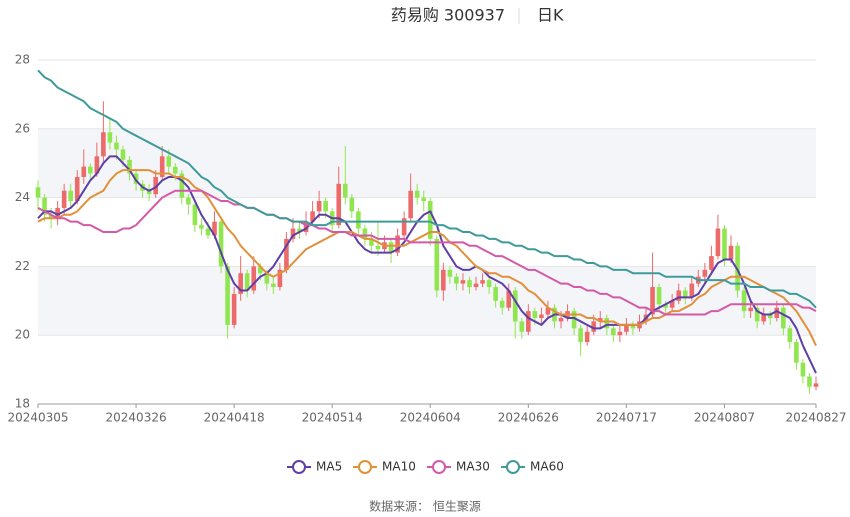  I want to click on y-tick-label: 20, so click(22, 335).